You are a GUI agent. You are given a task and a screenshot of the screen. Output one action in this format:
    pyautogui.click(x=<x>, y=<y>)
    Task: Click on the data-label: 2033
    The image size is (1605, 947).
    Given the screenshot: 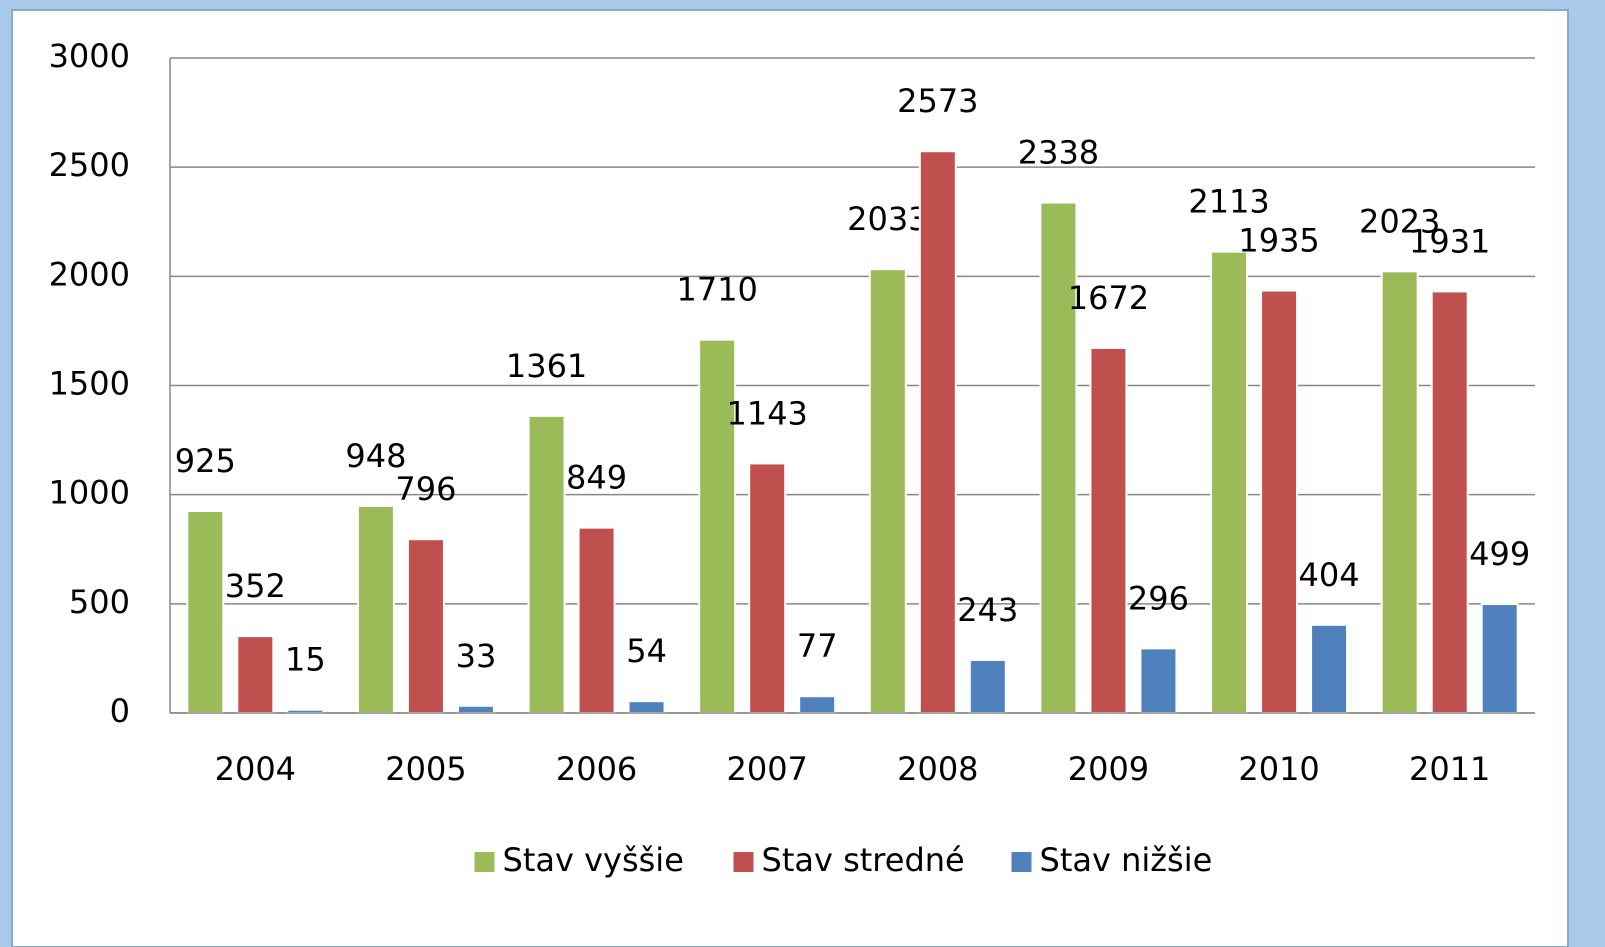 What is the action you would take?
    pyautogui.click(x=887, y=219)
    